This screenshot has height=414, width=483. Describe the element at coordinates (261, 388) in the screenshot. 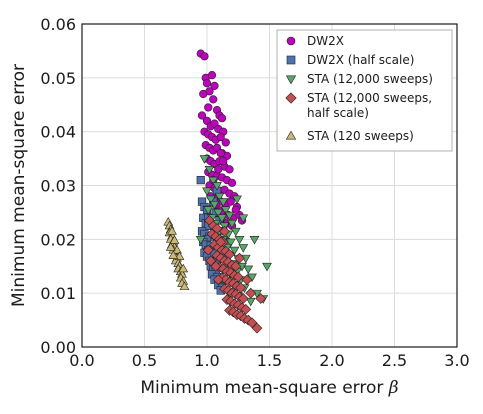

I see `x-axis-label-text: Minimum mean-square error` at that location.